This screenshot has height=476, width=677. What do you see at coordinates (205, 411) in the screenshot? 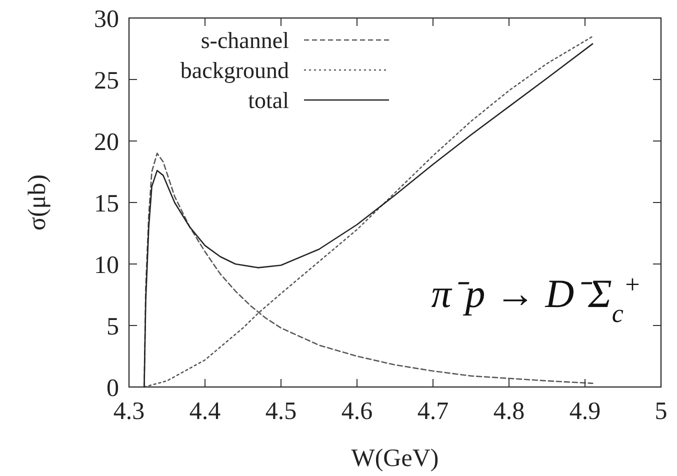
I see `x-tick-label: 4.4` at bounding box center [205, 411].